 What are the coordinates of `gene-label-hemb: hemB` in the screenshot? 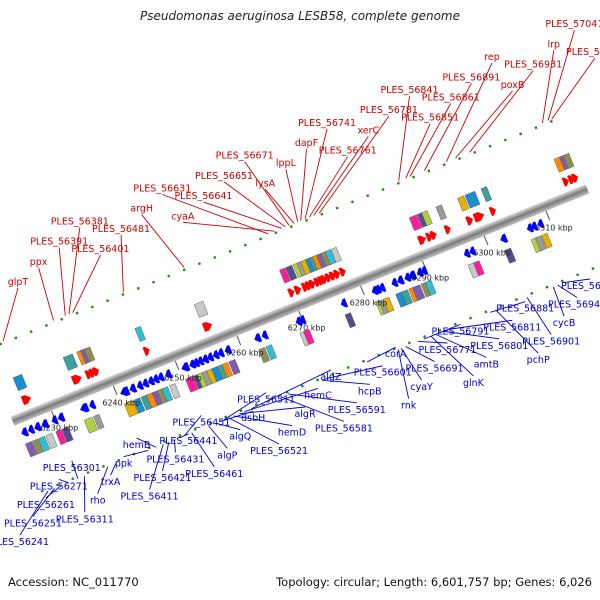 It's located at (137, 445).